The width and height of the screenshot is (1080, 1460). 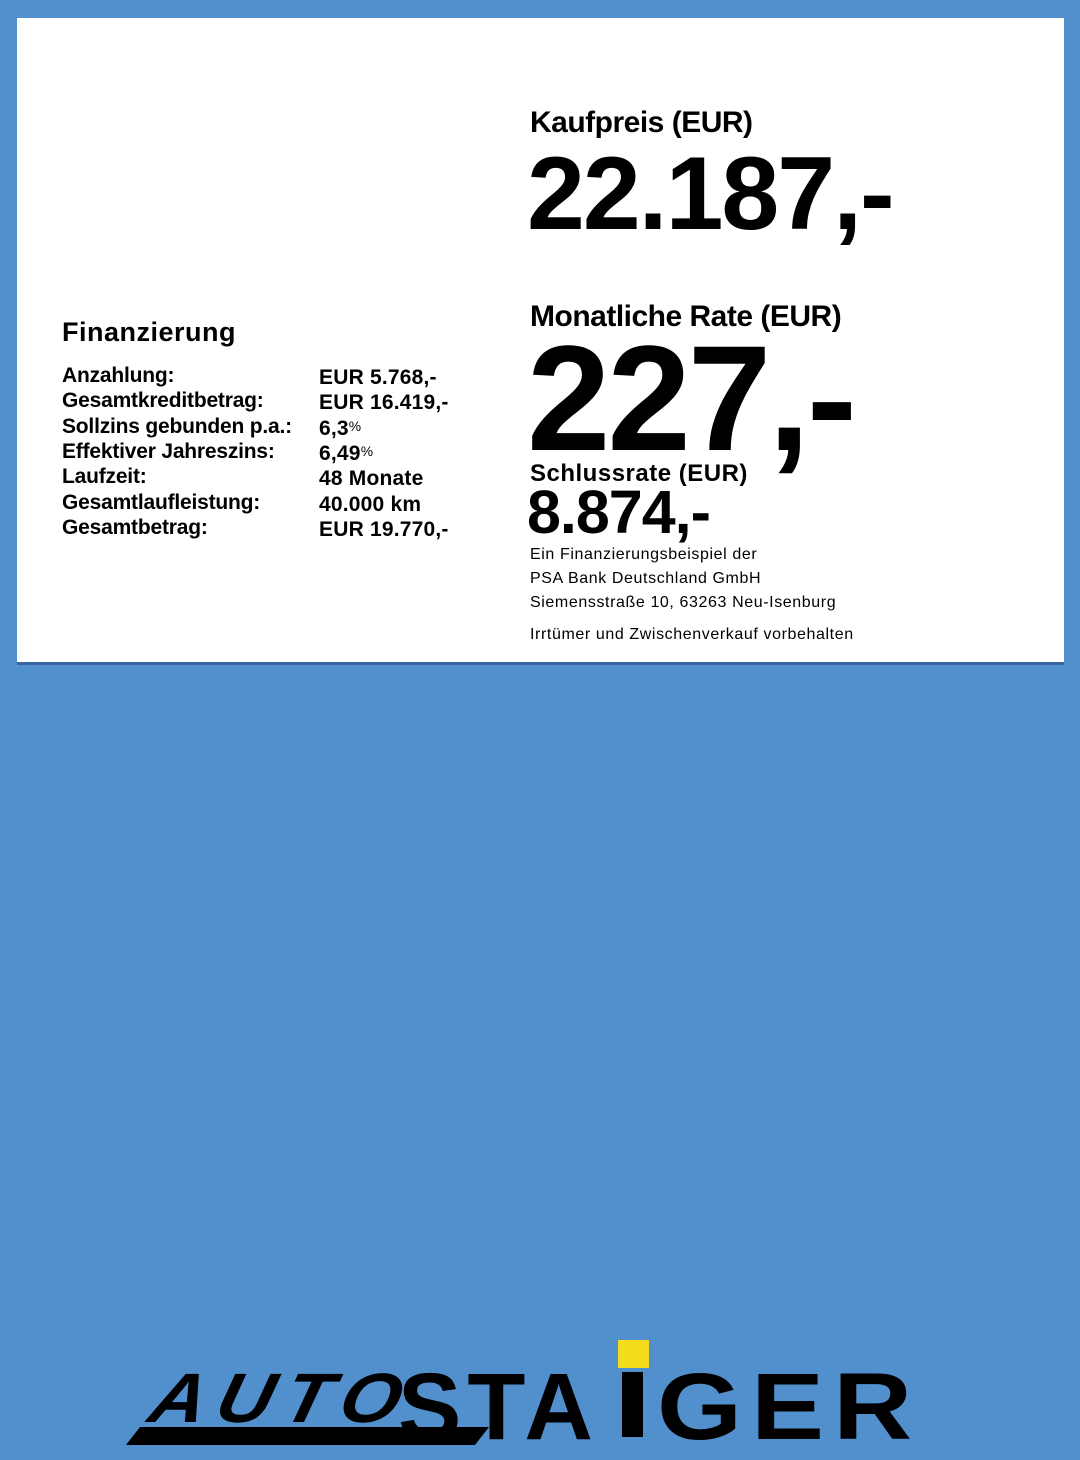 I want to click on financing-row: Laufzeit: 48 Monate, so click(x=255, y=477).